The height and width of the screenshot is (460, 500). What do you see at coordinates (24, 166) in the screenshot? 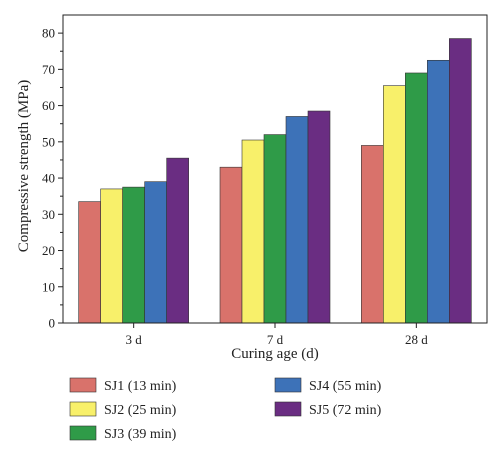
I see `y-axis-label: Compressive strength (MPa)` at bounding box center [24, 166].